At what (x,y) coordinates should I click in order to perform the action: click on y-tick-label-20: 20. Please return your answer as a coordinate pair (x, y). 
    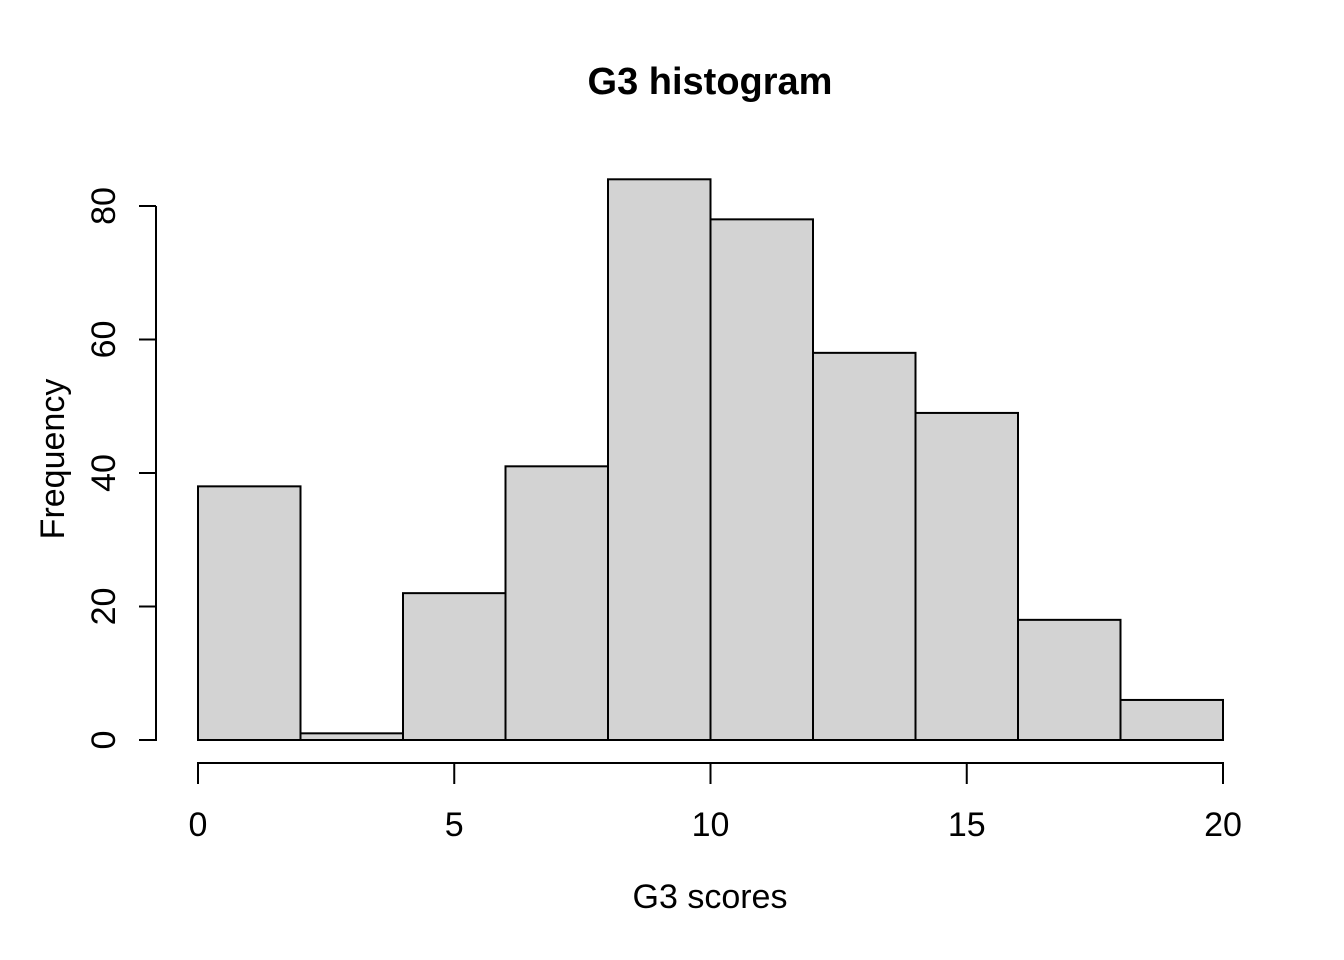
    Looking at the image, I should click on (104, 607).